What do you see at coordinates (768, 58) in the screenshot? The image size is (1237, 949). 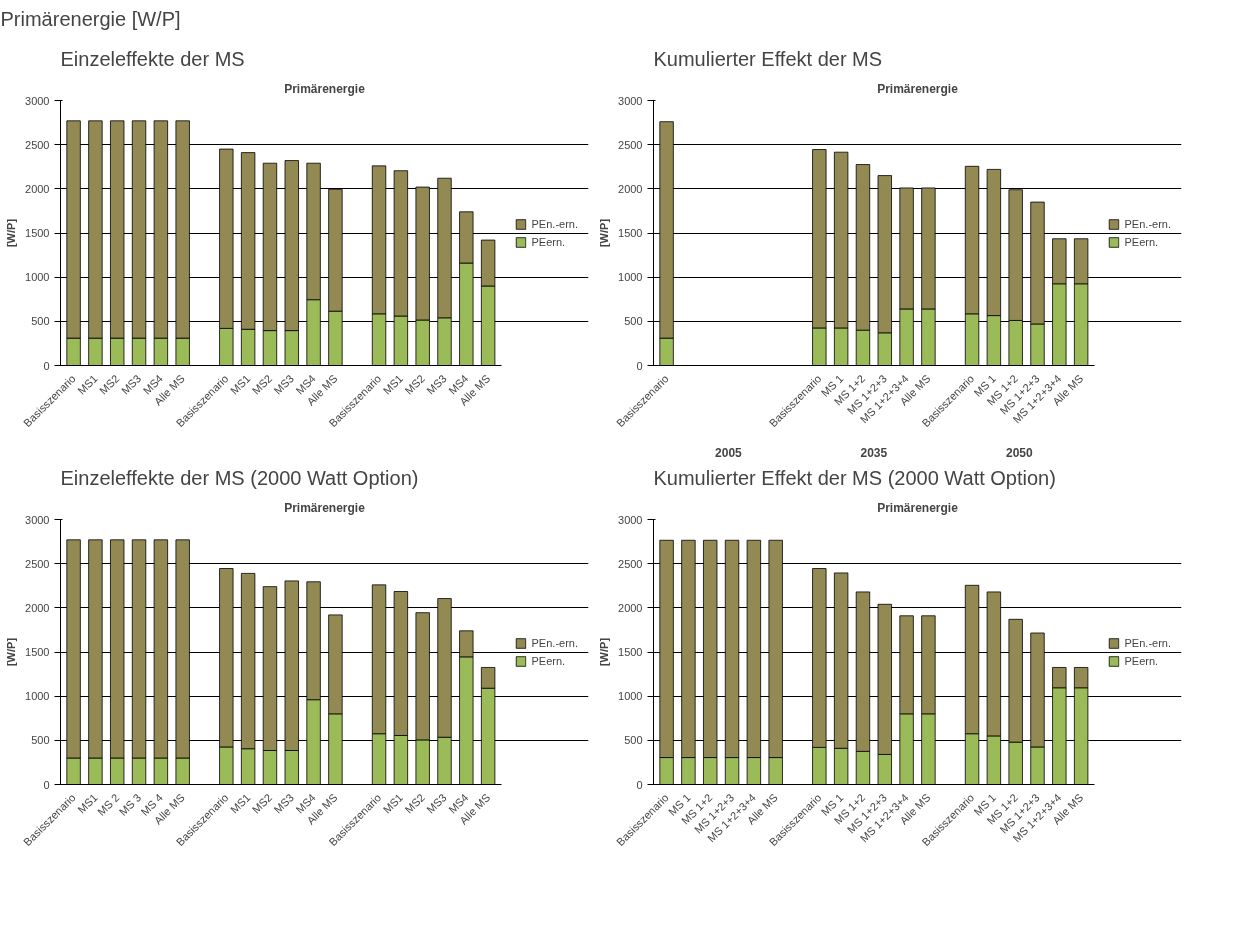 I see `chart-title: Kumulierter Effekt der MS` at bounding box center [768, 58].